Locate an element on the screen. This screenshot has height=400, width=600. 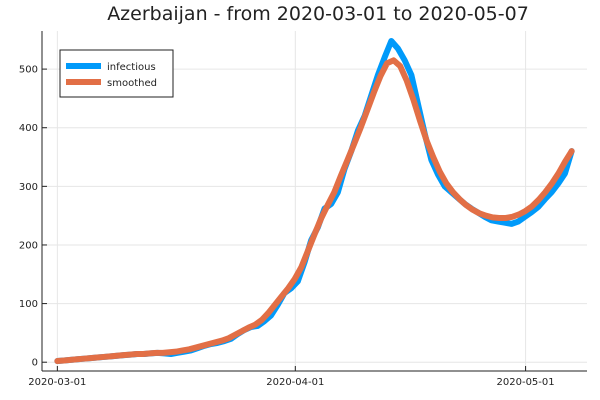
x-tick-label: 2020-05-01 is located at coordinates (526, 382).